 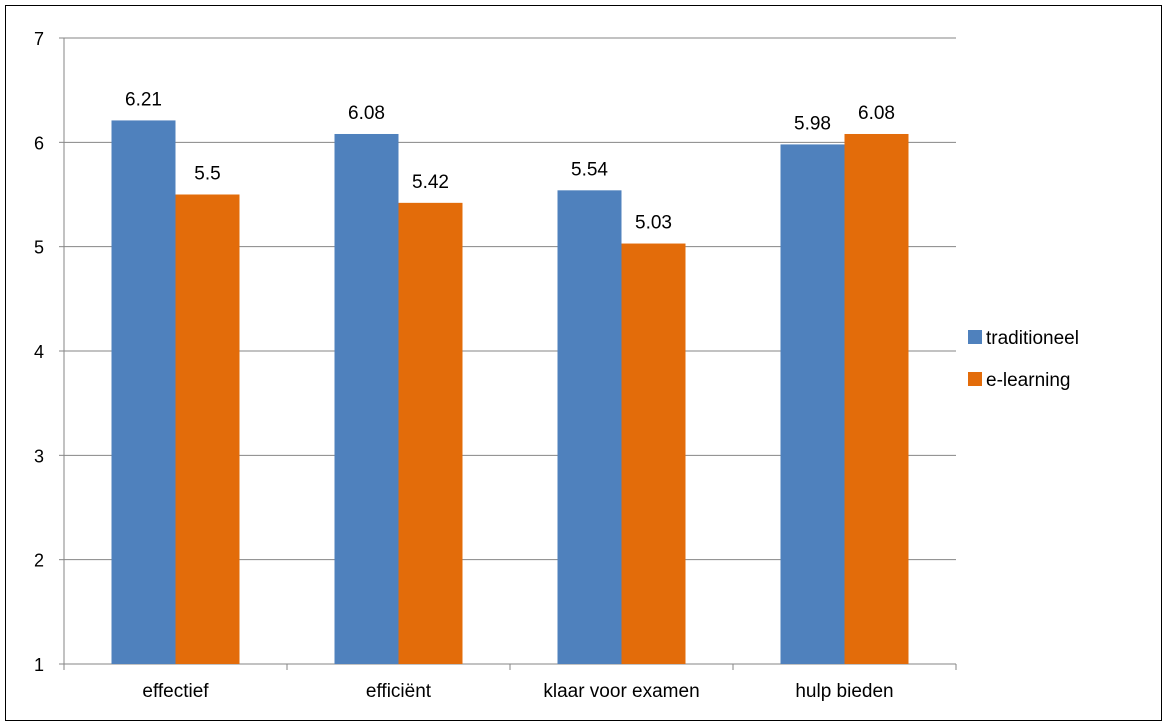 I want to click on data-label: 5.42, so click(x=430, y=182).